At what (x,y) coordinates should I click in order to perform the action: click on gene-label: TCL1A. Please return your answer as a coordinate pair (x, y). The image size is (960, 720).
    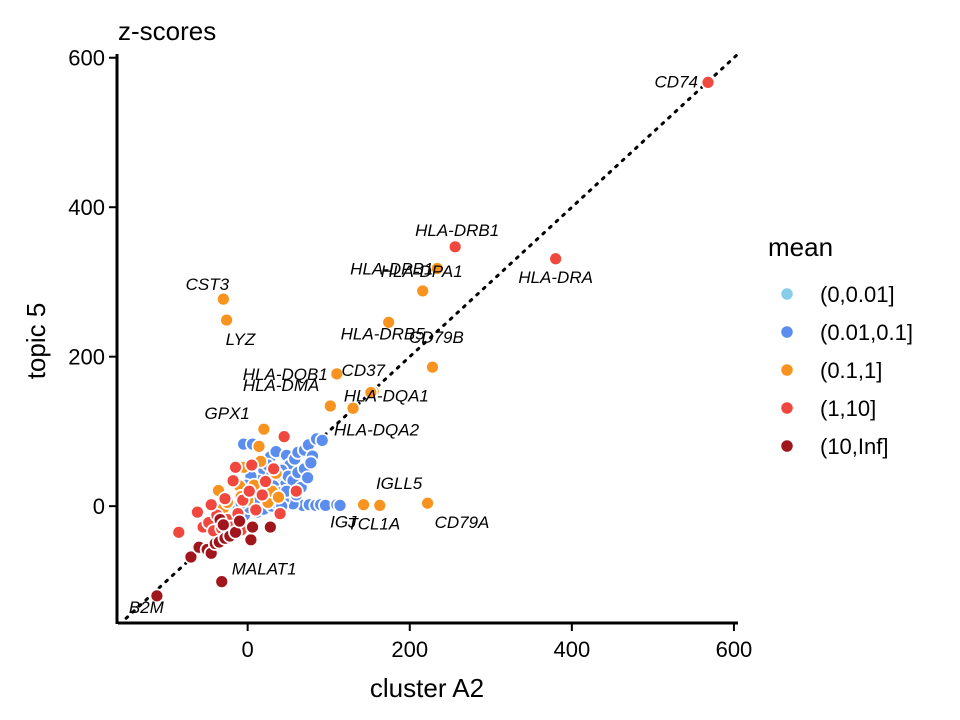
    Looking at the image, I should click on (373, 523).